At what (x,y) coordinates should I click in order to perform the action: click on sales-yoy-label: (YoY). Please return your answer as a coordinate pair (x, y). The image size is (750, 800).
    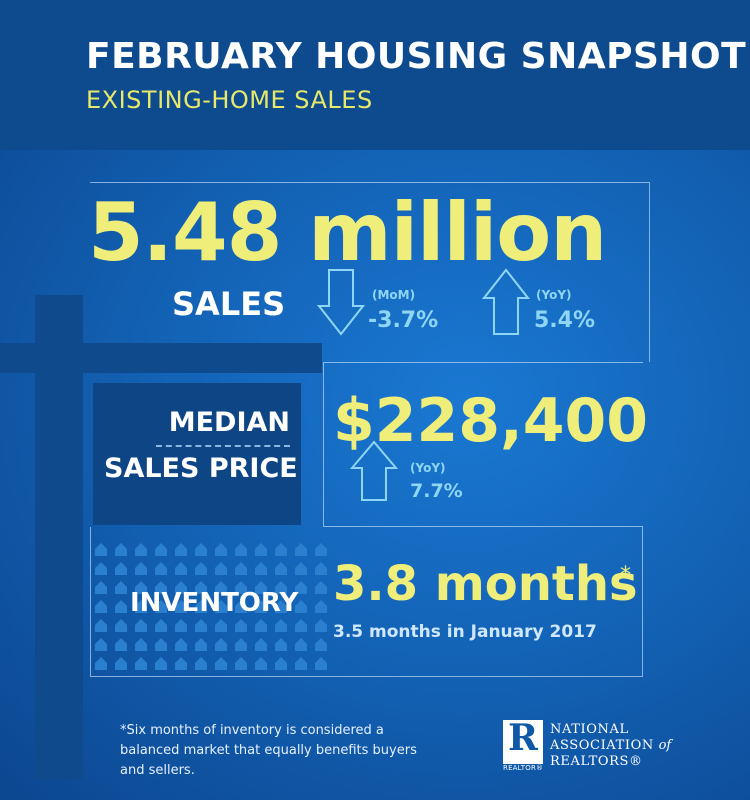
    Looking at the image, I should click on (554, 295).